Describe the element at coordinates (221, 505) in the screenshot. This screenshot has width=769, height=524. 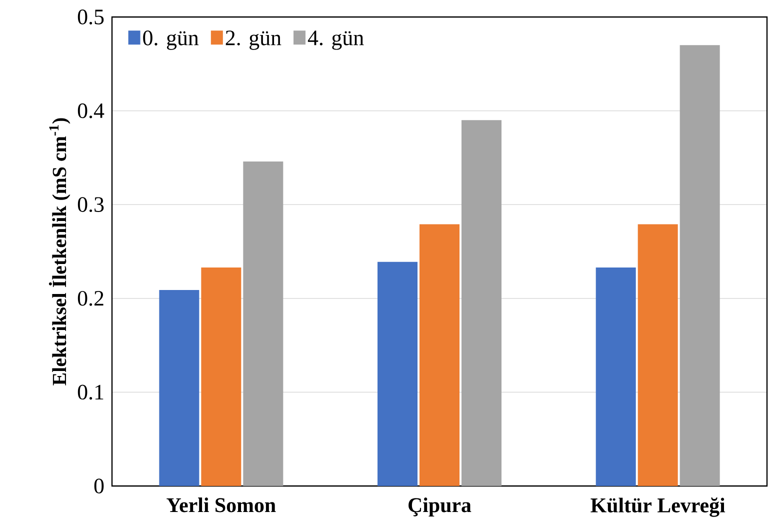
I see `x-tick-label: Yerli Somon` at that location.